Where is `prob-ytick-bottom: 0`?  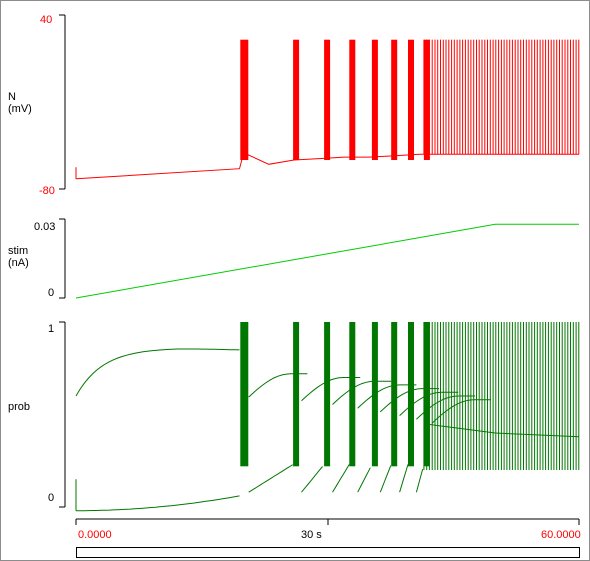 prob-ytick-bottom: 0 is located at coordinates (51, 498).